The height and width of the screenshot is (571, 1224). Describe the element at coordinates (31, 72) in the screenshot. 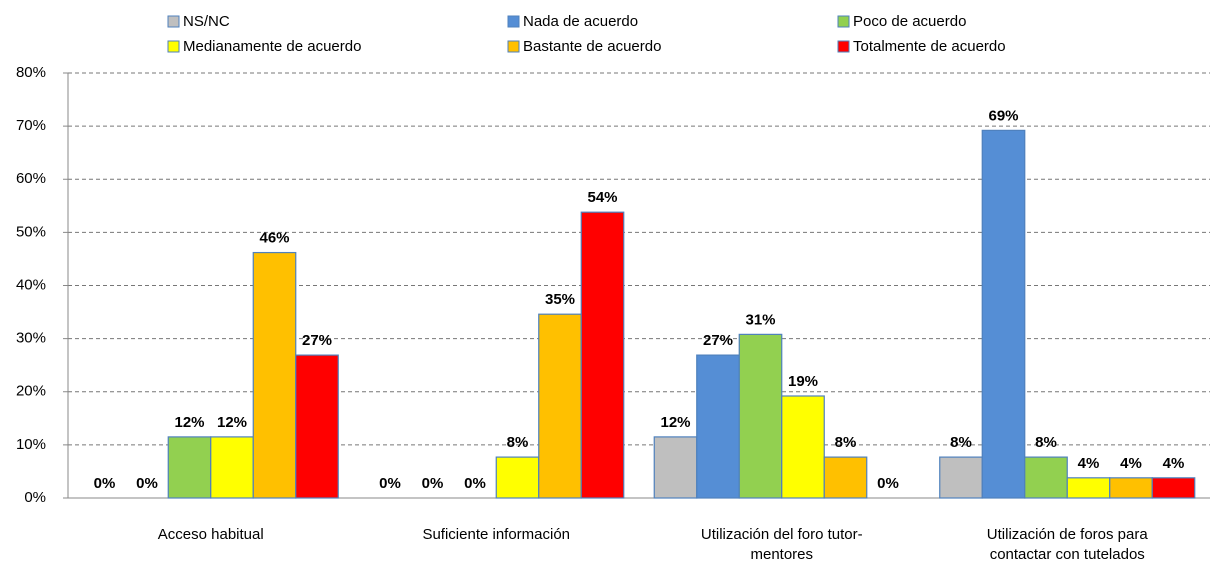

I see `y-tick-label: 80%` at that location.